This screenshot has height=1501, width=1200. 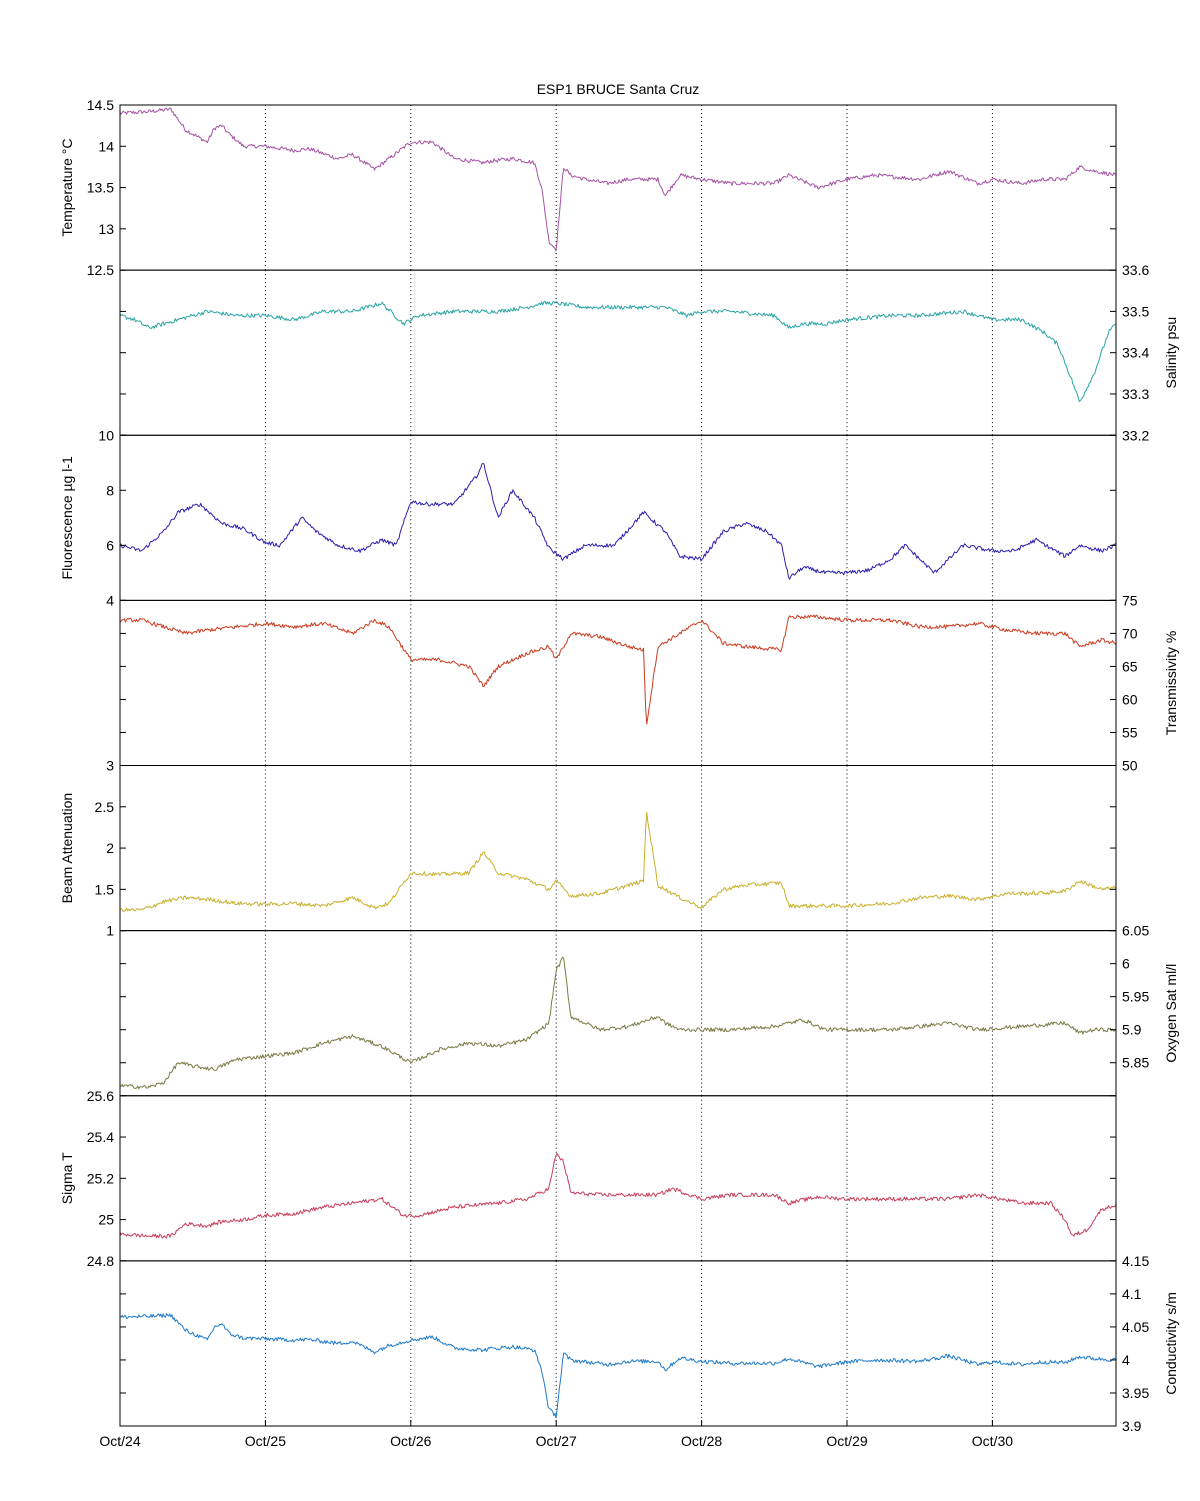 I want to click on y-tick-label: 8, so click(x=110, y=490).